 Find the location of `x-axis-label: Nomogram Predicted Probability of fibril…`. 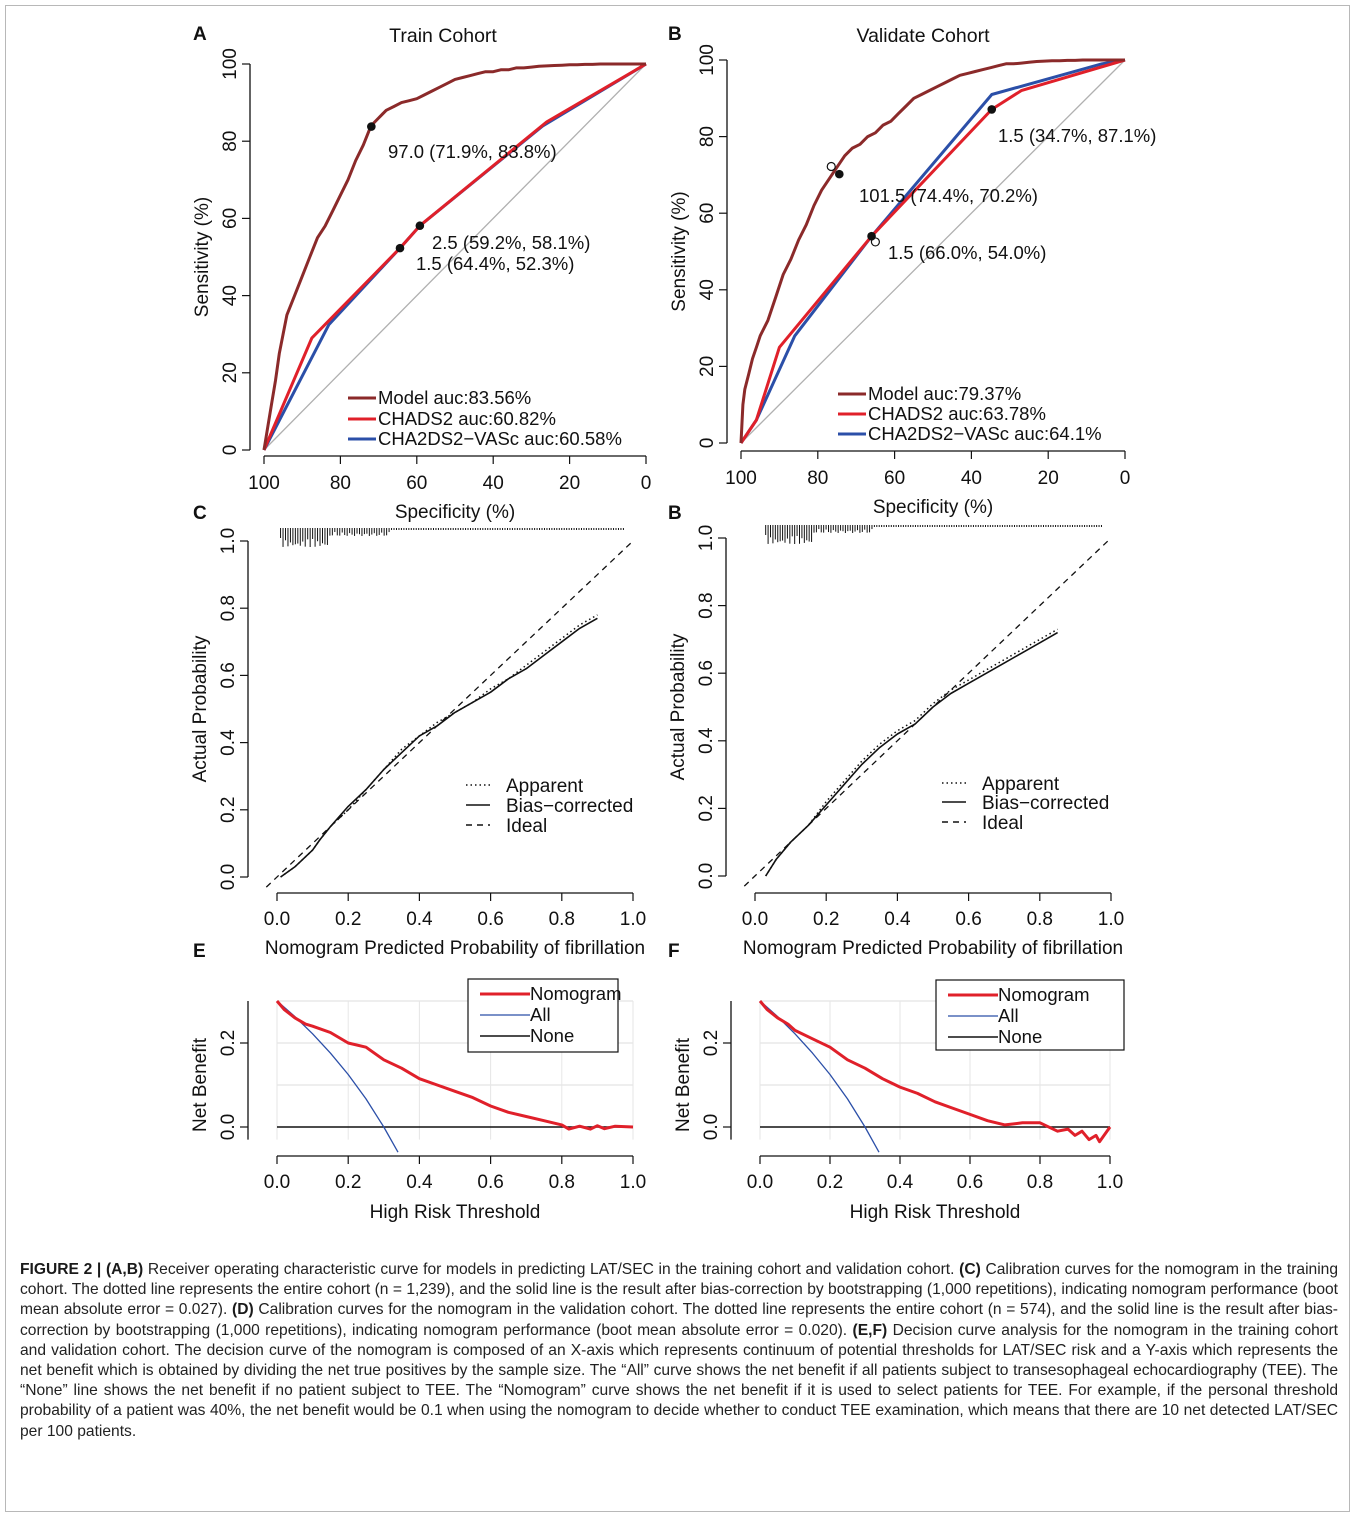

x-axis-label: Nomogram Predicted Probability of fibril… is located at coordinates (455, 948).